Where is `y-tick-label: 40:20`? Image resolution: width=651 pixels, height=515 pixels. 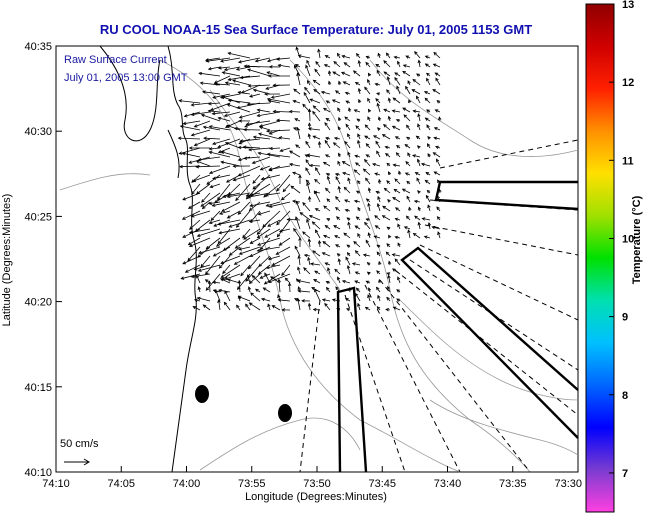 y-tick-label: 40:20 is located at coordinates (38, 303).